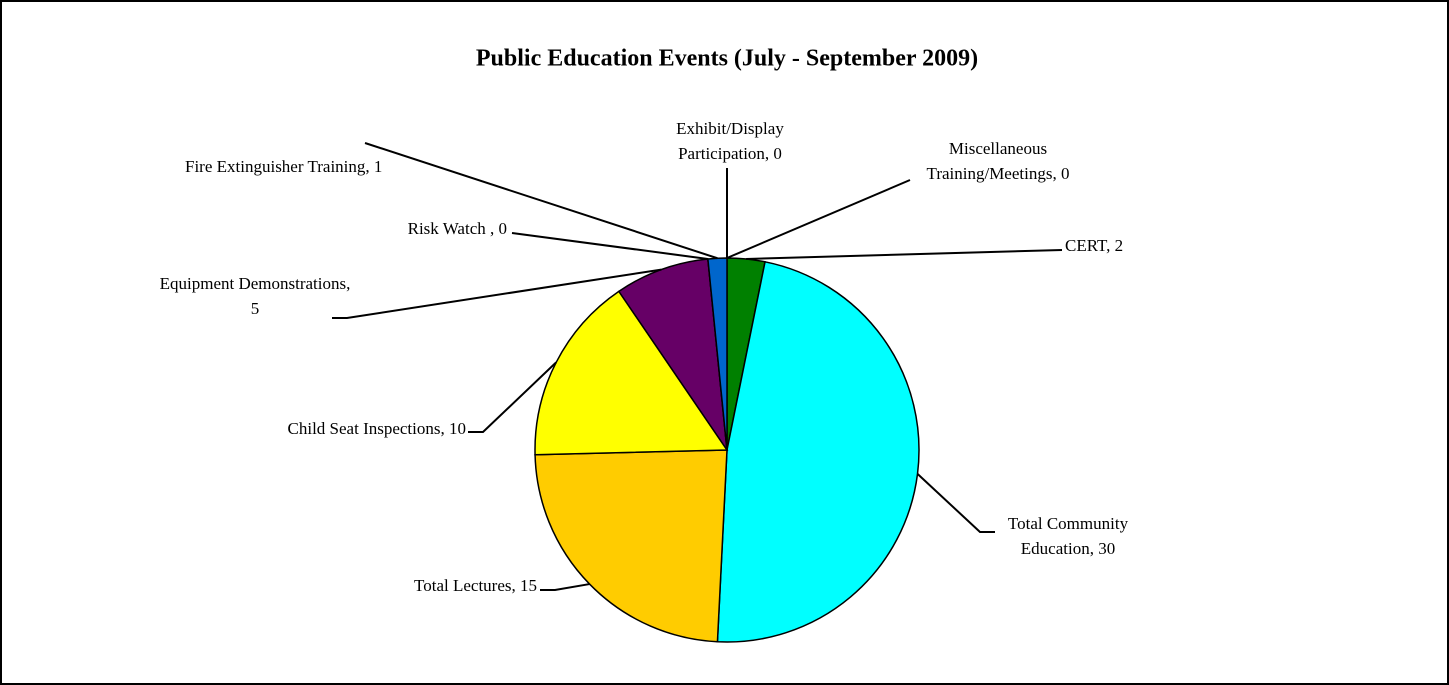 Image resolution: width=1449 pixels, height=685 pixels. Describe the element at coordinates (998, 161) in the screenshot. I see `data-label: Miscellaneous Training/Meetings, 0` at that location.